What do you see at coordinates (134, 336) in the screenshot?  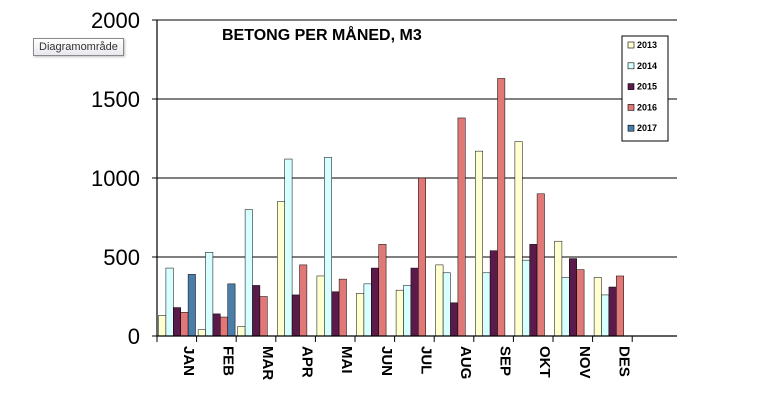 I see `y-tick-label: 0` at bounding box center [134, 336].